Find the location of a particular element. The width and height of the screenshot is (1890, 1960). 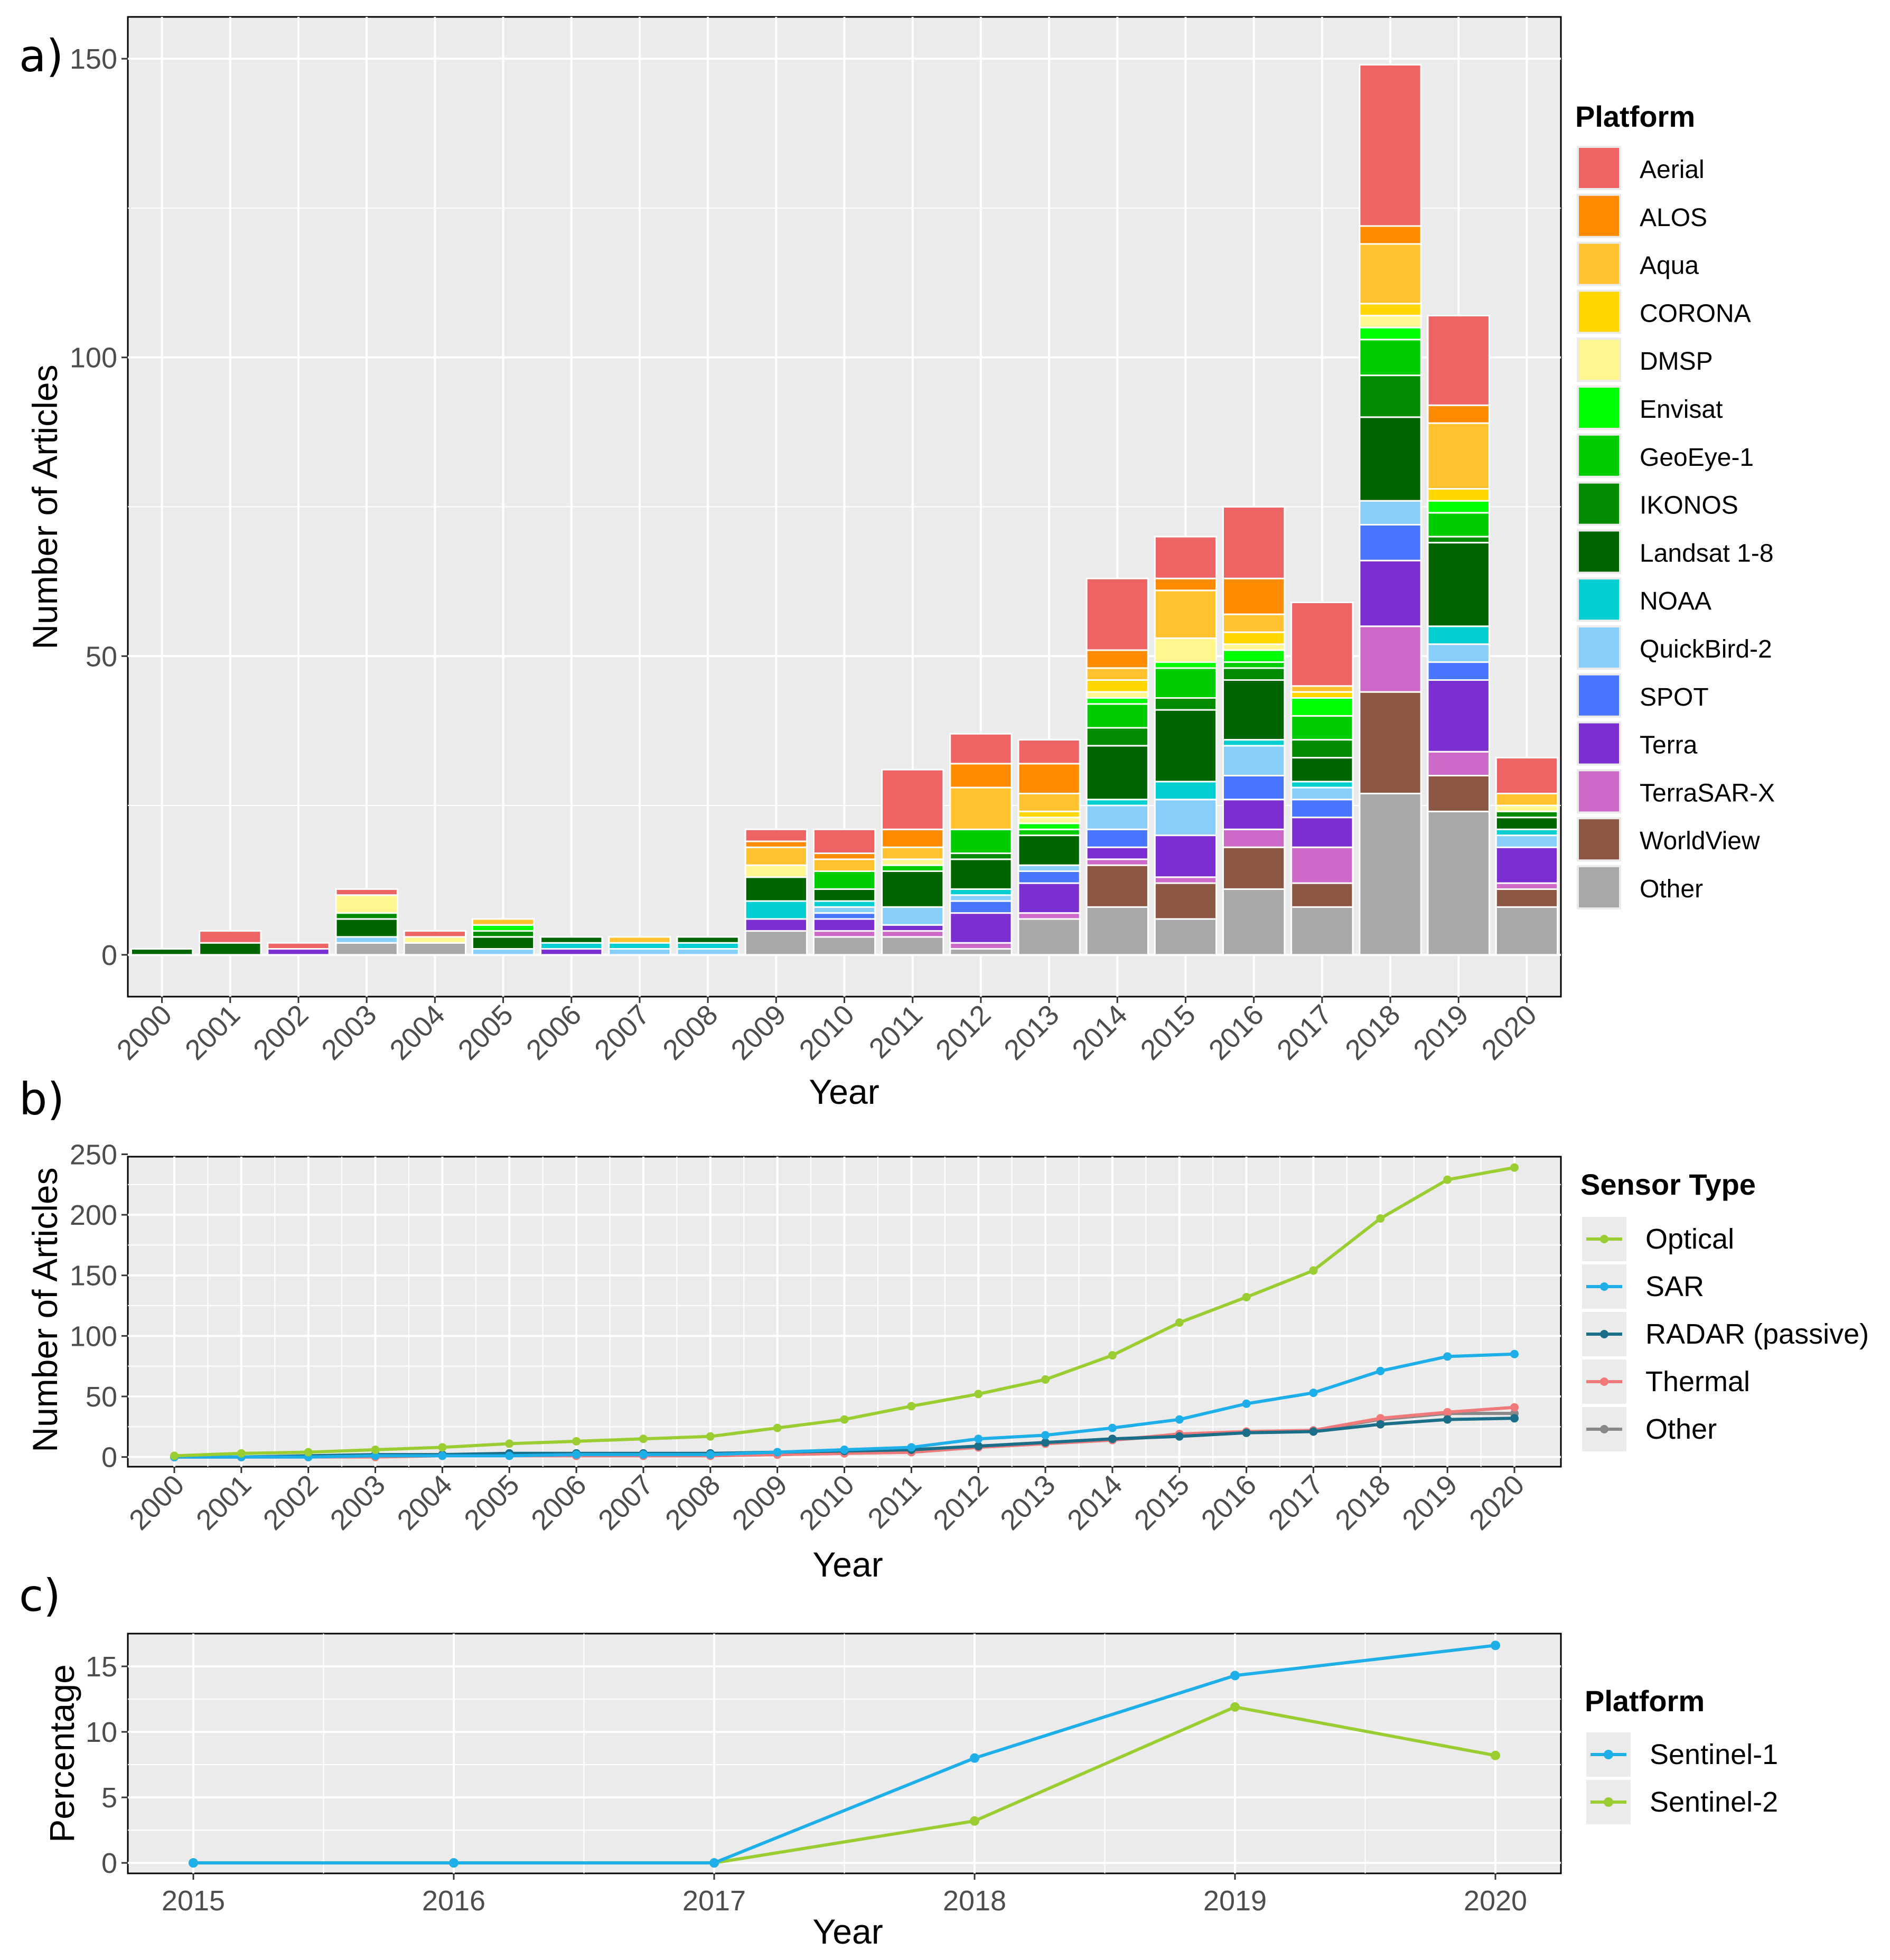

panel-b-point-radar-passive-2018 is located at coordinates (1381, 1424).